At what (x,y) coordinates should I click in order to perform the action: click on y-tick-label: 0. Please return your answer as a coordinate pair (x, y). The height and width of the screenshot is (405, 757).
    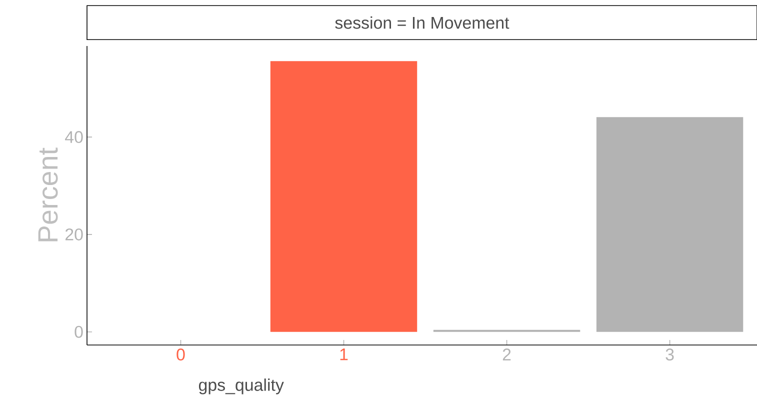
    Looking at the image, I should click on (78, 332).